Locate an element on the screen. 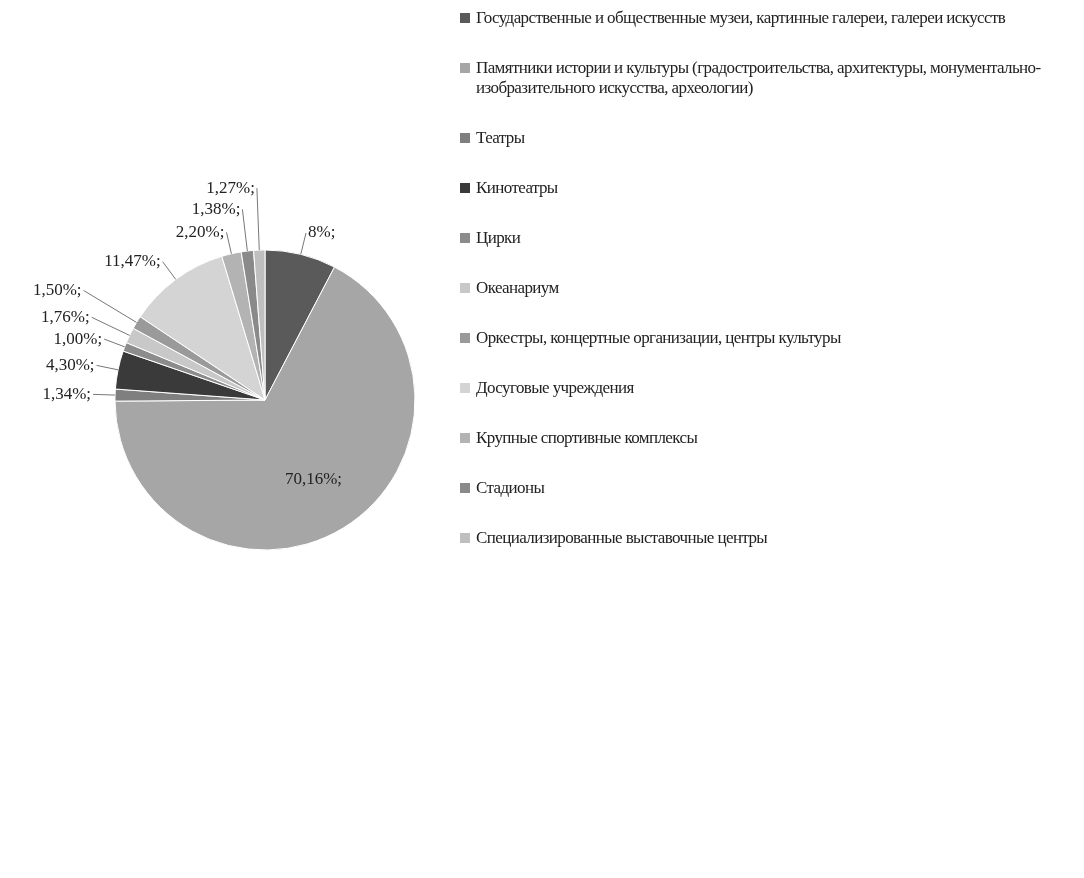 The width and height of the screenshot is (1084, 878). legend-label: Океанариум is located at coordinates (517, 288).